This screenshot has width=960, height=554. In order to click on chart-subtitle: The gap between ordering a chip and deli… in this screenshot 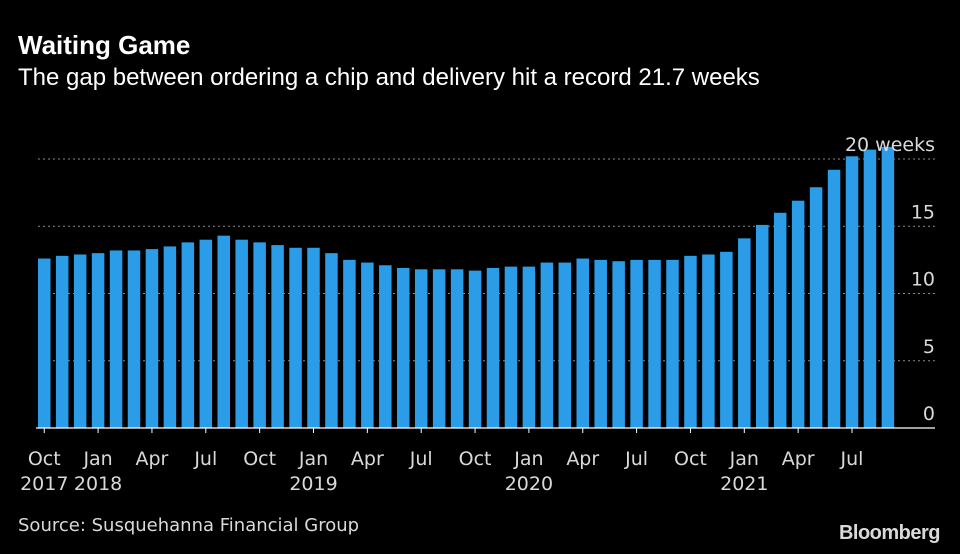, I will do `click(389, 77)`.